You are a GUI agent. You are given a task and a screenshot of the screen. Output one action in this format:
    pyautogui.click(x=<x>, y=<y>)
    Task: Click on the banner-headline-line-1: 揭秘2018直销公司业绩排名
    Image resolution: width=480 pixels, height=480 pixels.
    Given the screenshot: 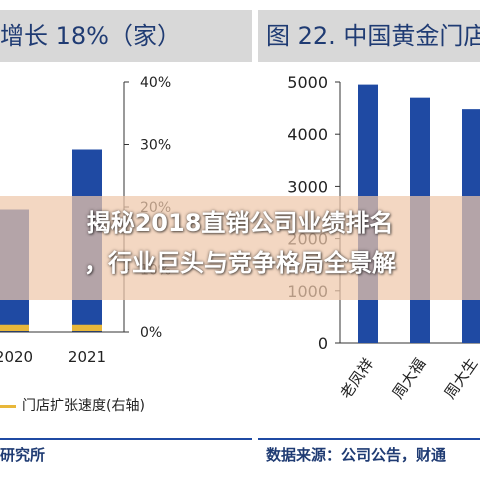 What is the action you would take?
    pyautogui.click(x=240, y=223)
    